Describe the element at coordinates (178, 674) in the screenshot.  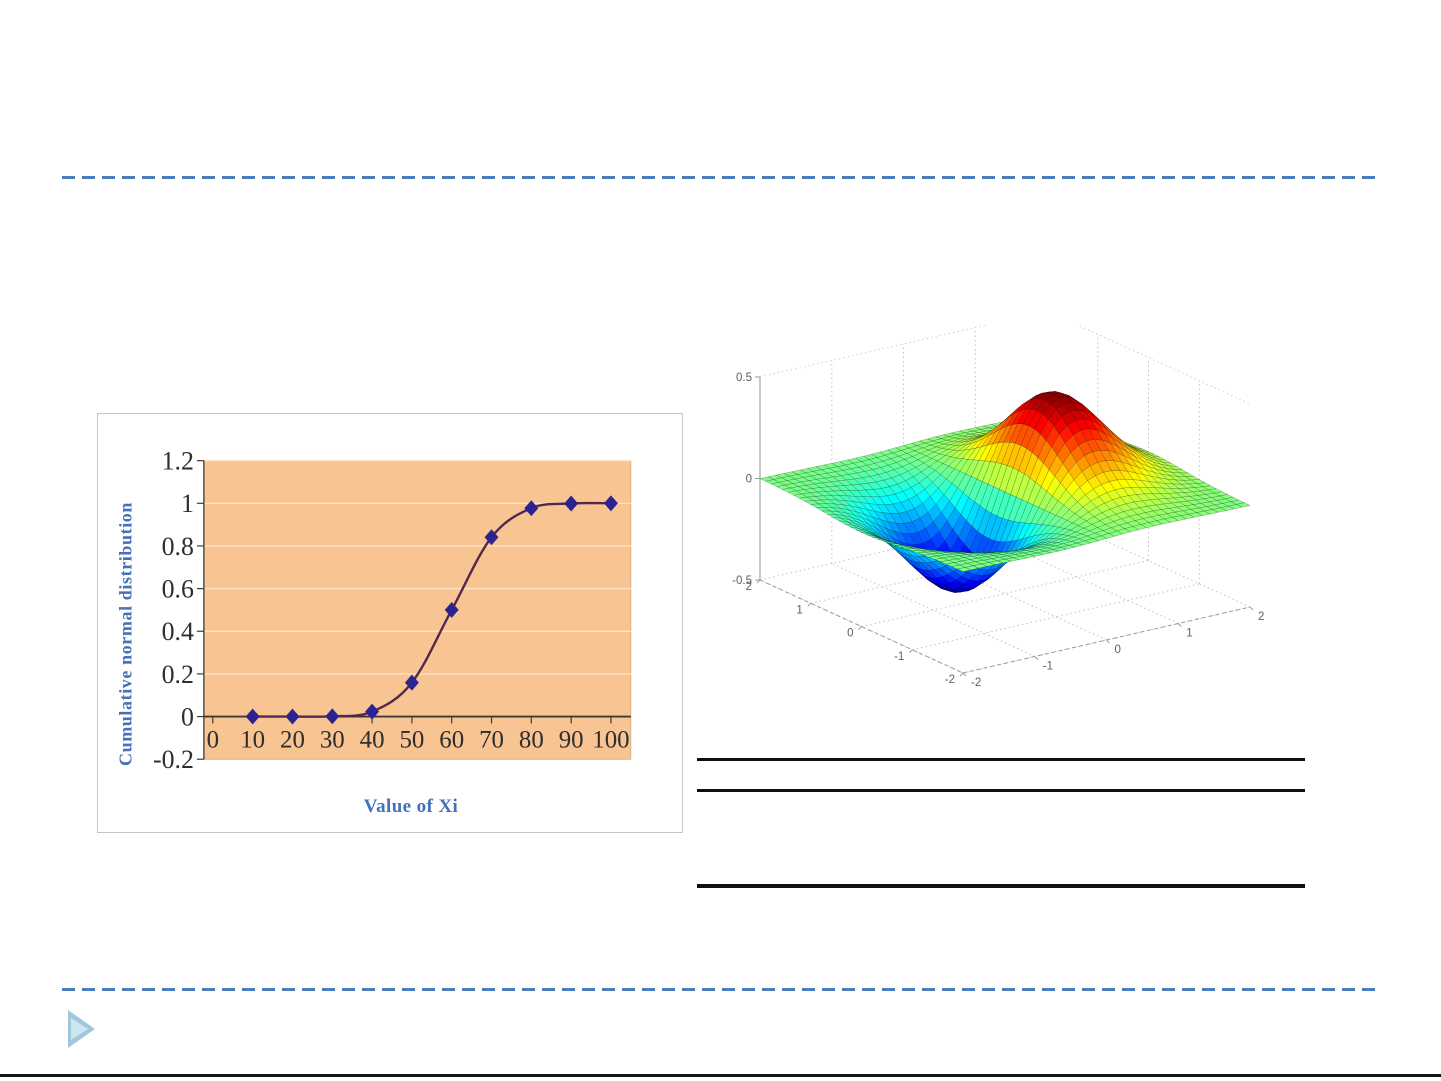
I see `y-tick-label: 0.2` at that location.